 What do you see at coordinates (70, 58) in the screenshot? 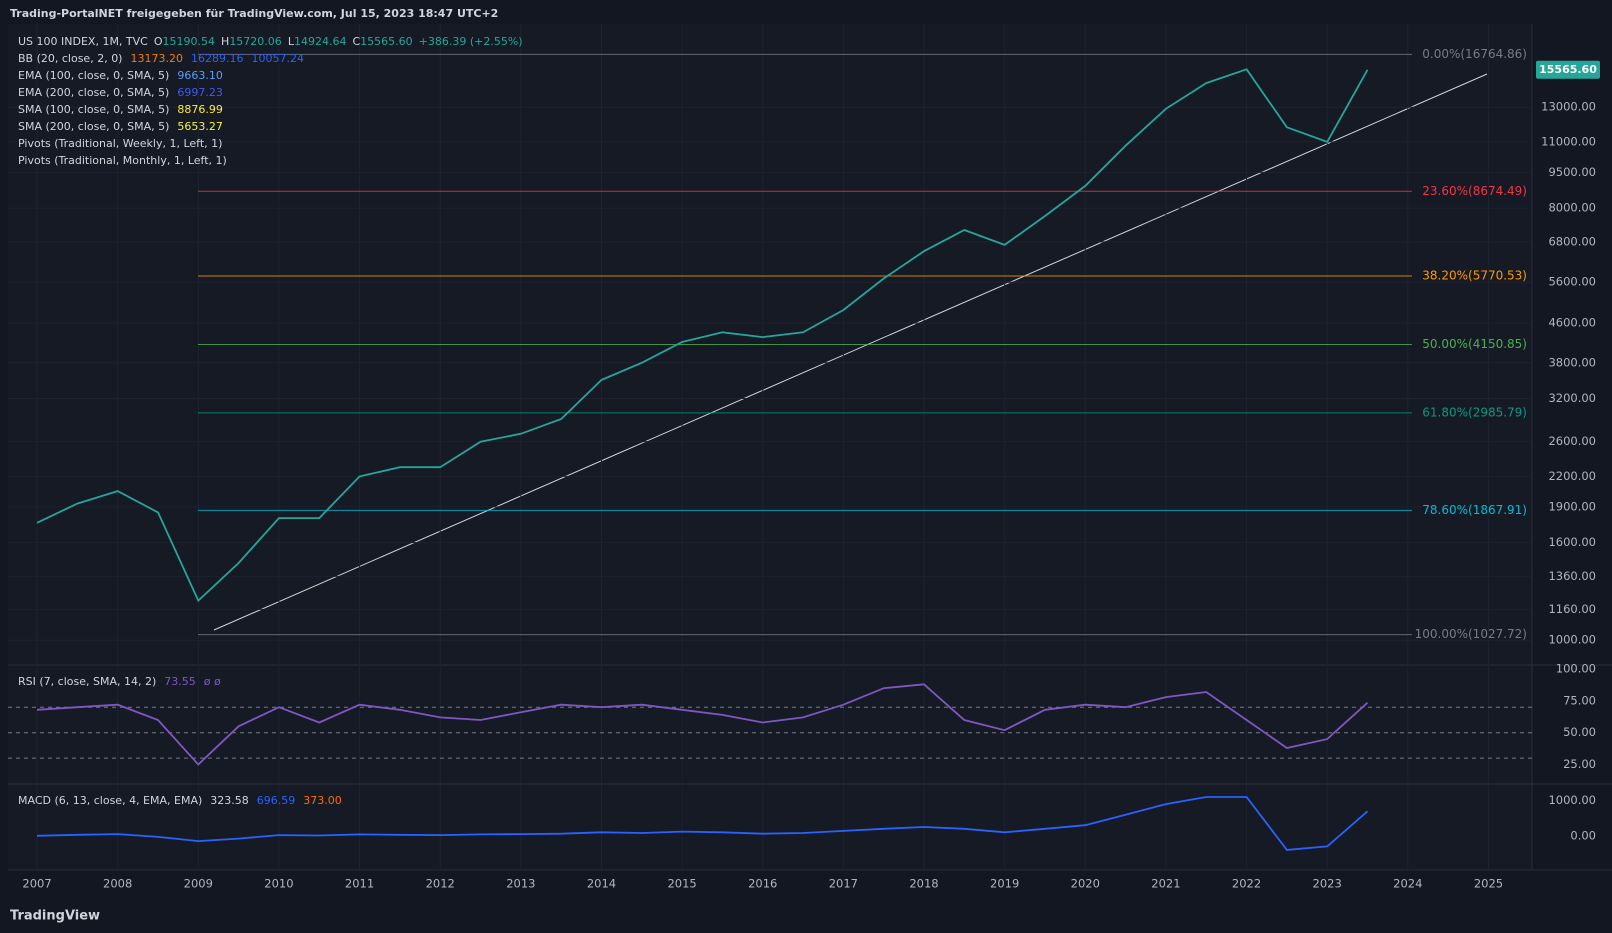
I see `indicator-label: BB (20, close, 2, 0)` at bounding box center [70, 58].